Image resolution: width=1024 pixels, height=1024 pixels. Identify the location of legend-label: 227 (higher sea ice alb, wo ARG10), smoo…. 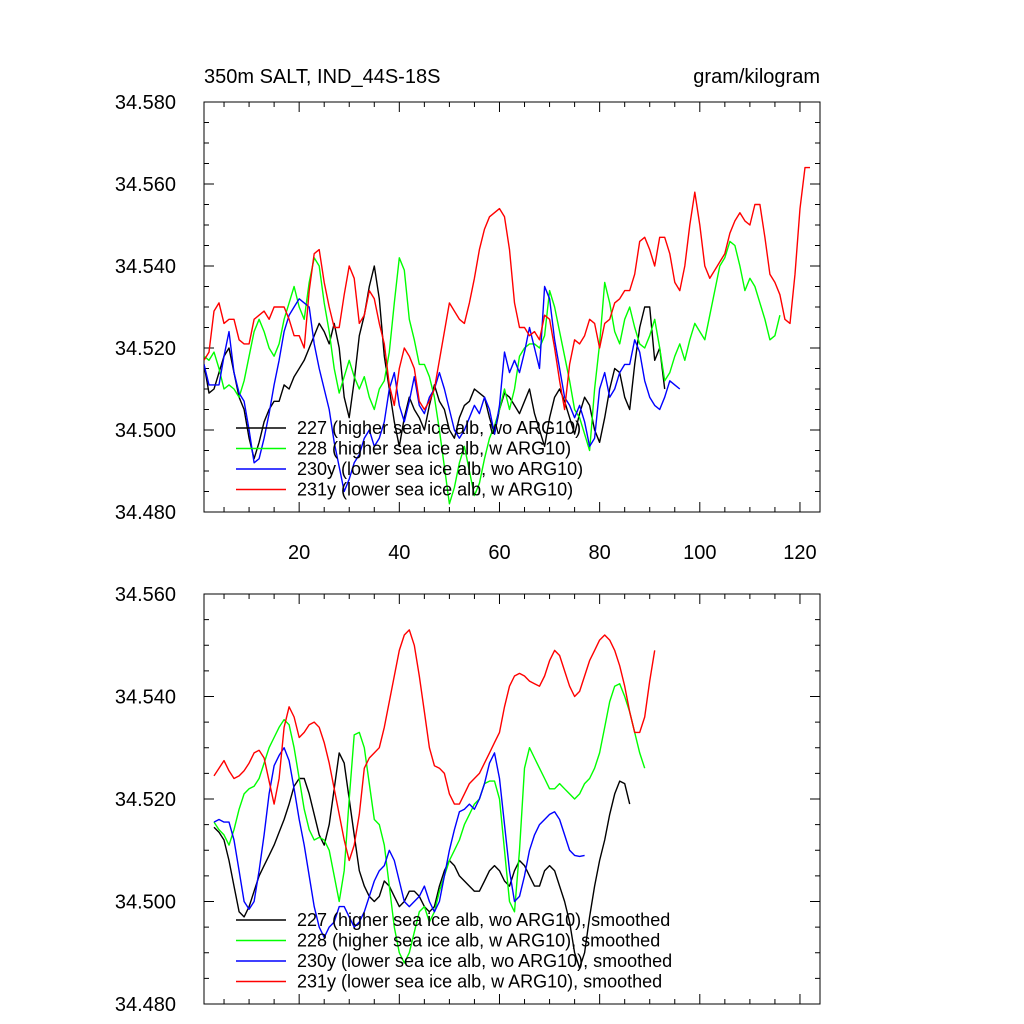
(483, 920).